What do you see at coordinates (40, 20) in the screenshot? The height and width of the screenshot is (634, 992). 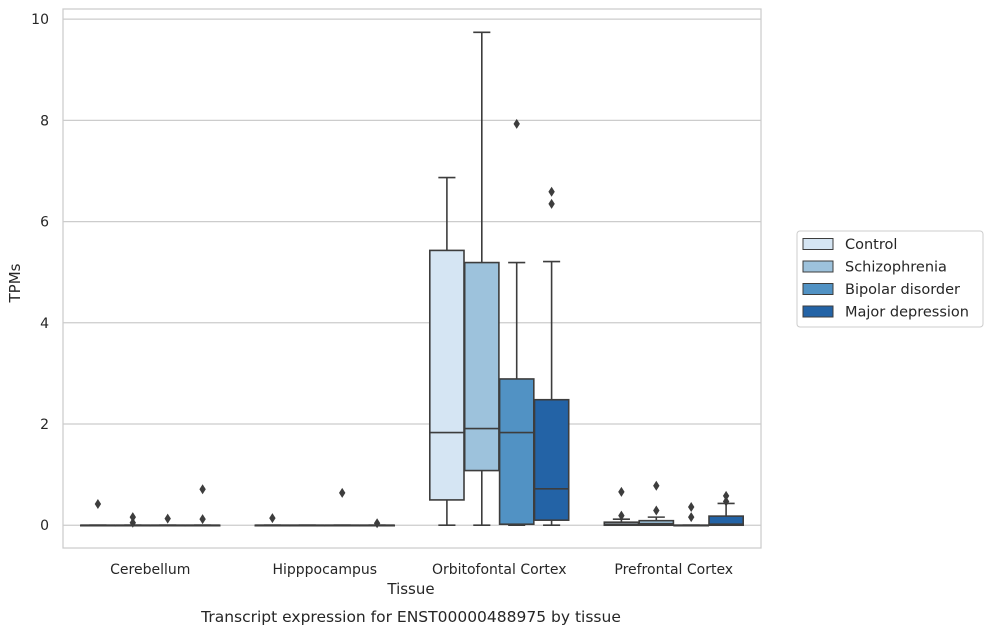 I see `y-tick-label: 10` at bounding box center [40, 20].